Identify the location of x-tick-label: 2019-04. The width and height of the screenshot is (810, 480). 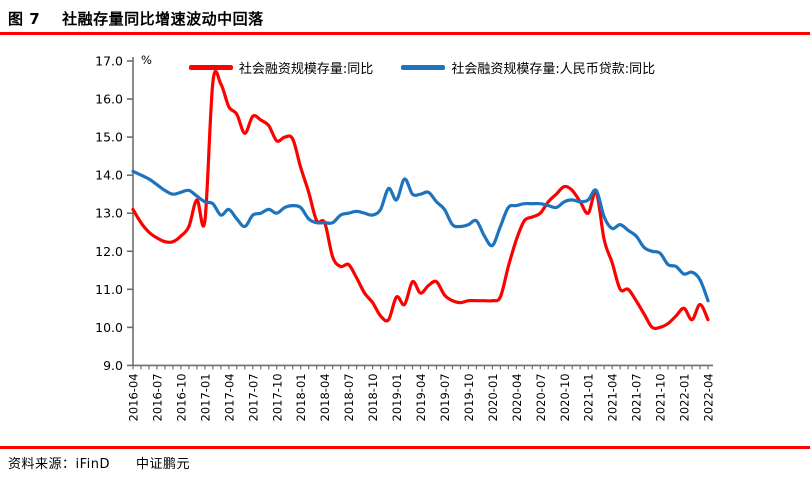
(421, 397).